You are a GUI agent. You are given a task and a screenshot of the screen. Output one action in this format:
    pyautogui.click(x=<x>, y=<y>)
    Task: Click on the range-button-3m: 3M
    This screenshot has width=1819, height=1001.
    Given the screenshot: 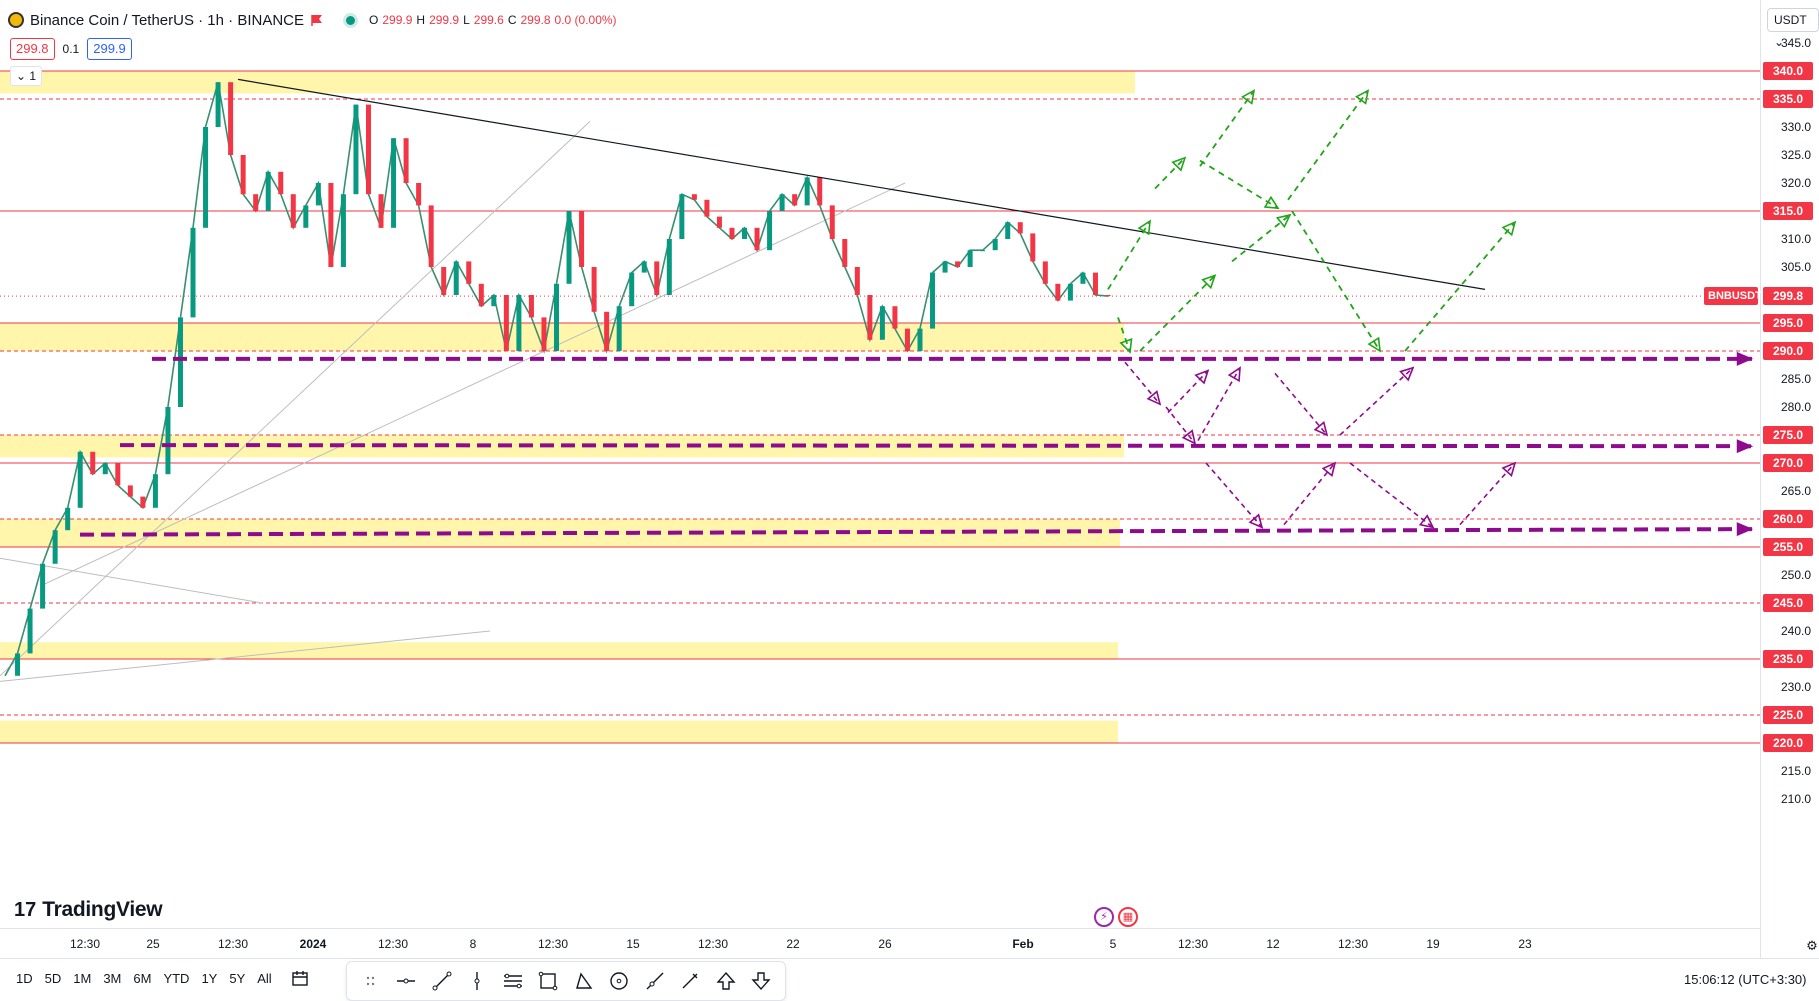 What is the action you would take?
    pyautogui.click(x=112, y=978)
    